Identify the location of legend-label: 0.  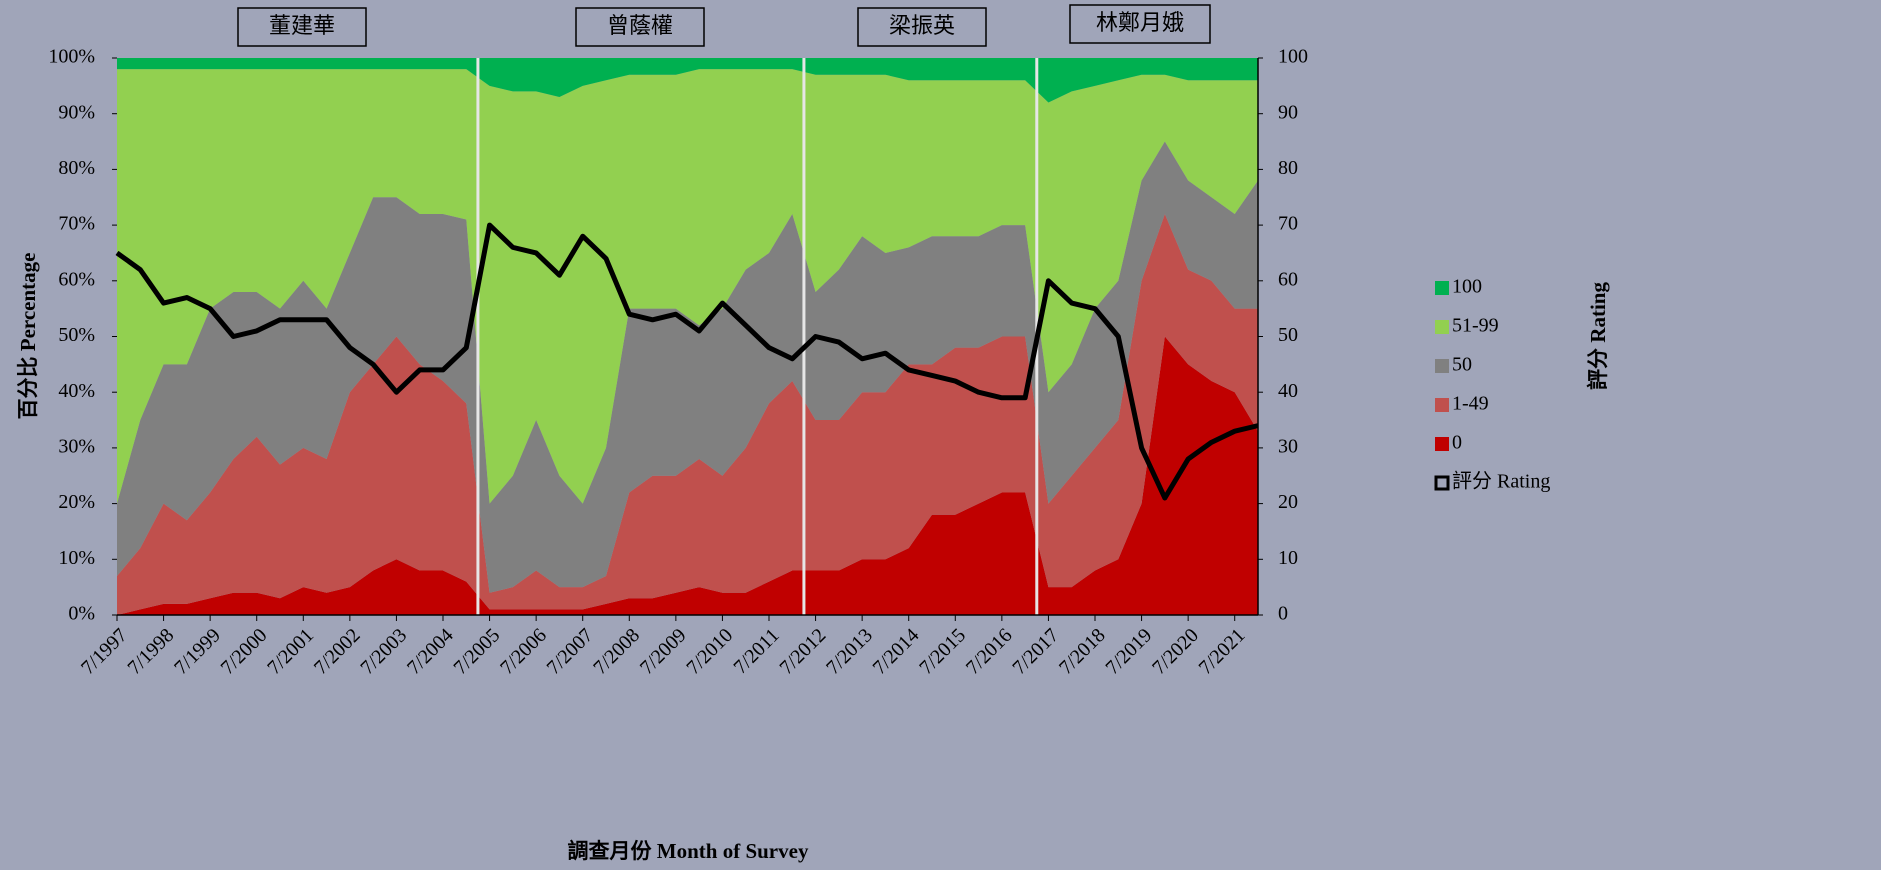
(1457, 443).